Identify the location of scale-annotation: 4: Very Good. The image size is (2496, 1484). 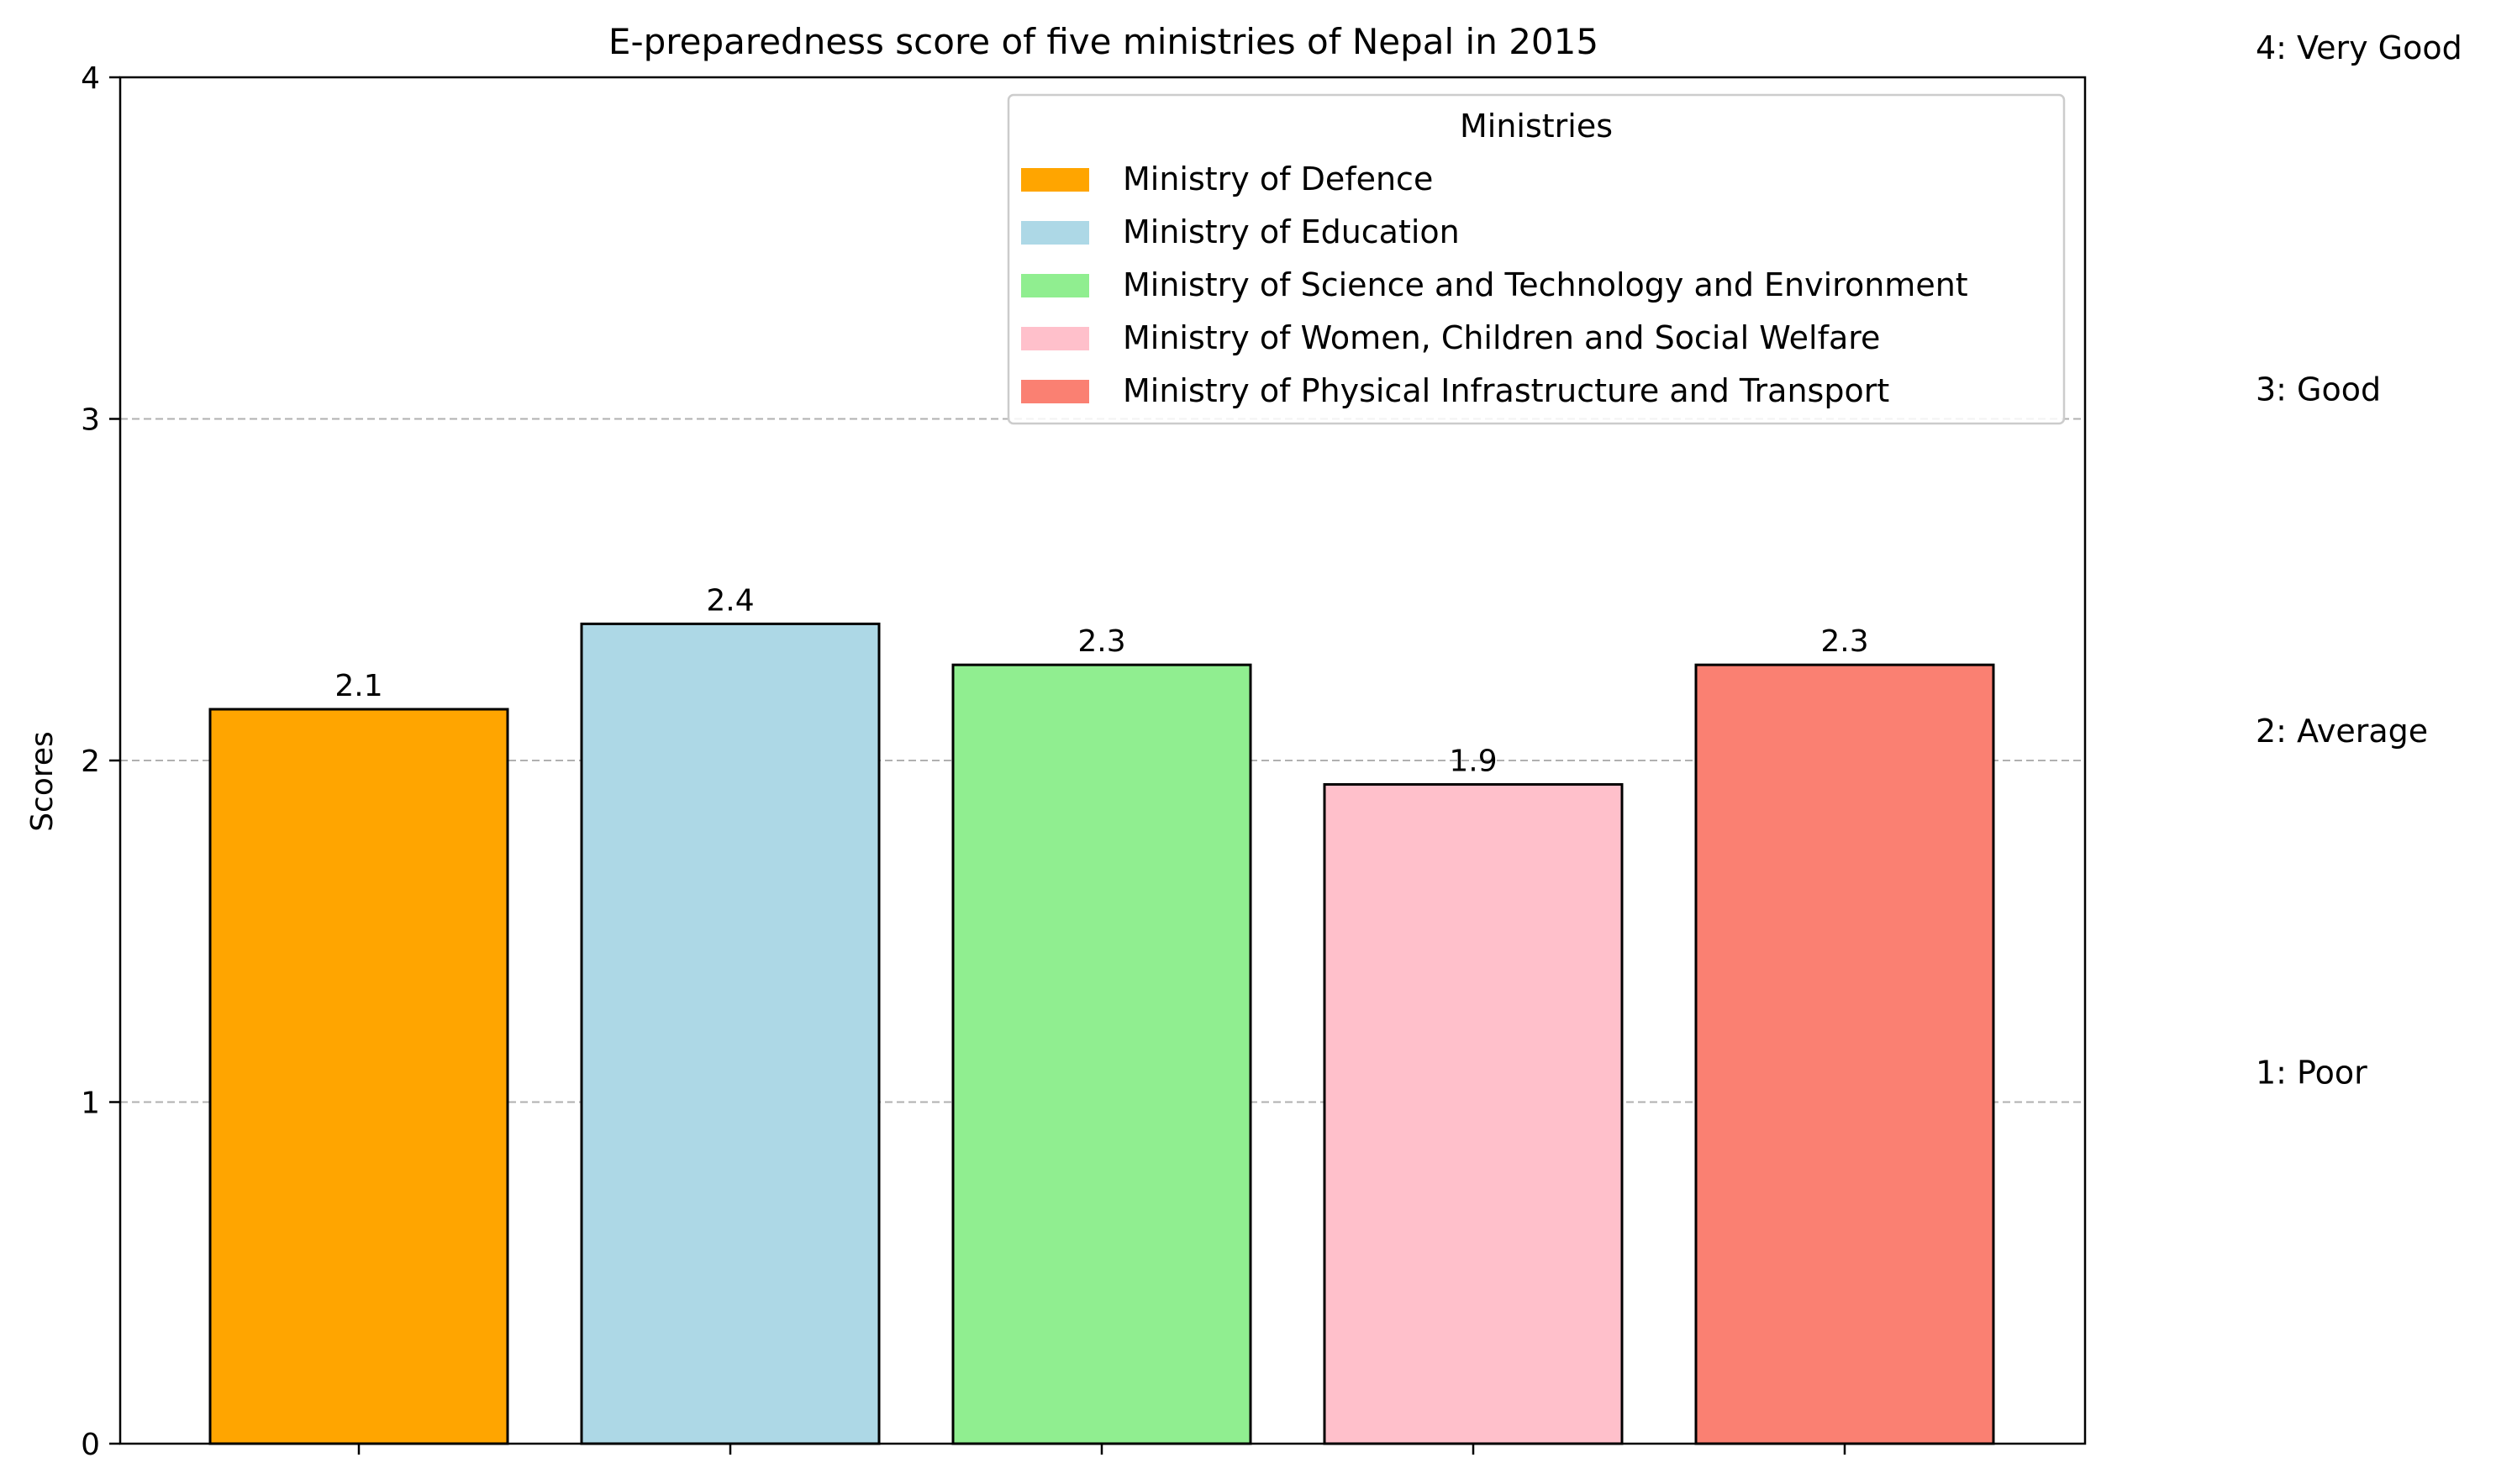
(2359, 48).